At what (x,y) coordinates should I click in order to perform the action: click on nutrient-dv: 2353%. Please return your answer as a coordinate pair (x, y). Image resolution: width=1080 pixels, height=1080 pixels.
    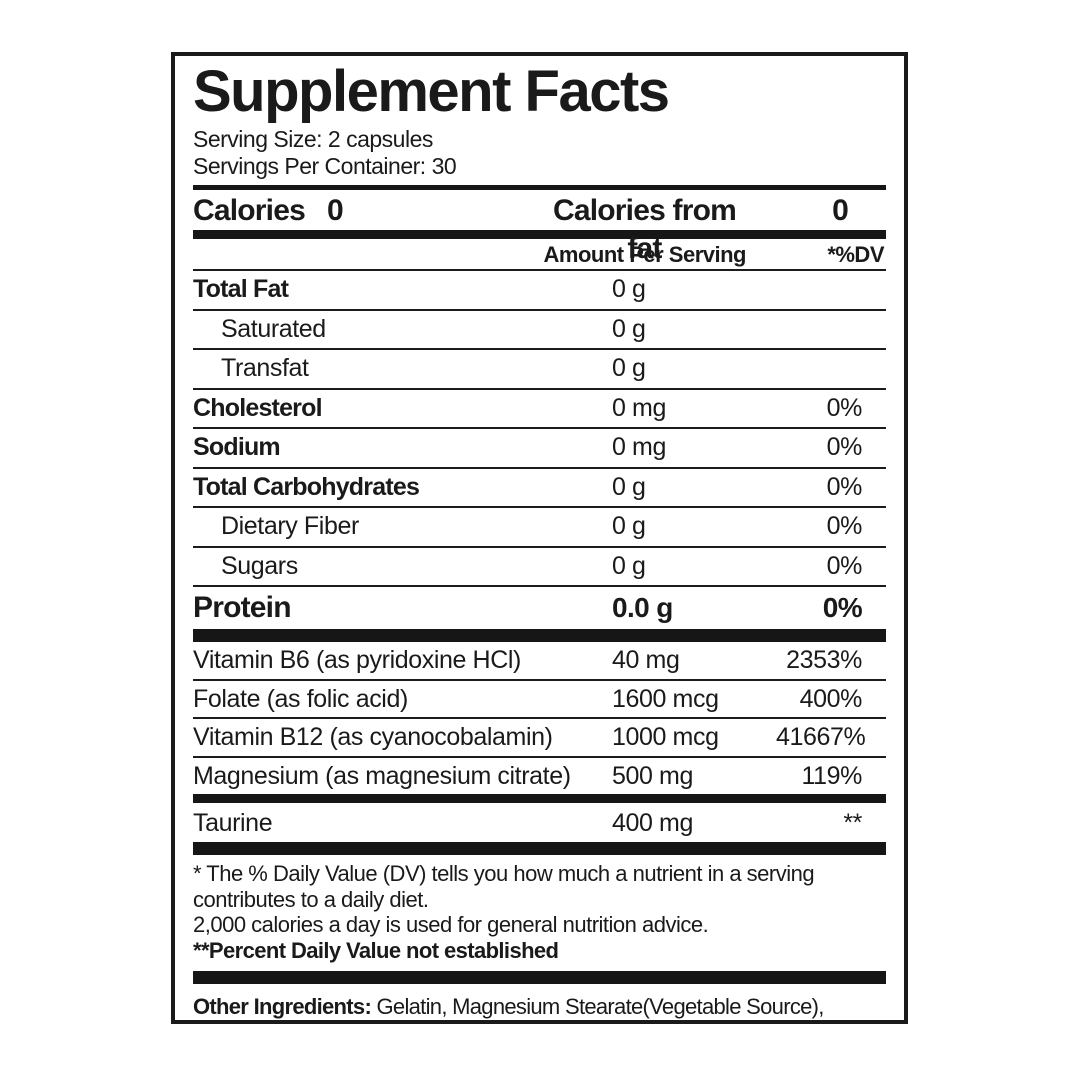
    Looking at the image, I should click on (824, 660).